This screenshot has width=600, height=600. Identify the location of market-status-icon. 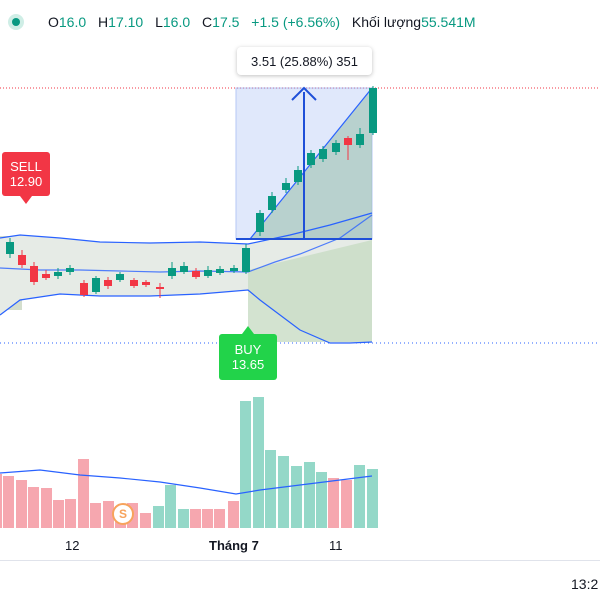
(16, 22).